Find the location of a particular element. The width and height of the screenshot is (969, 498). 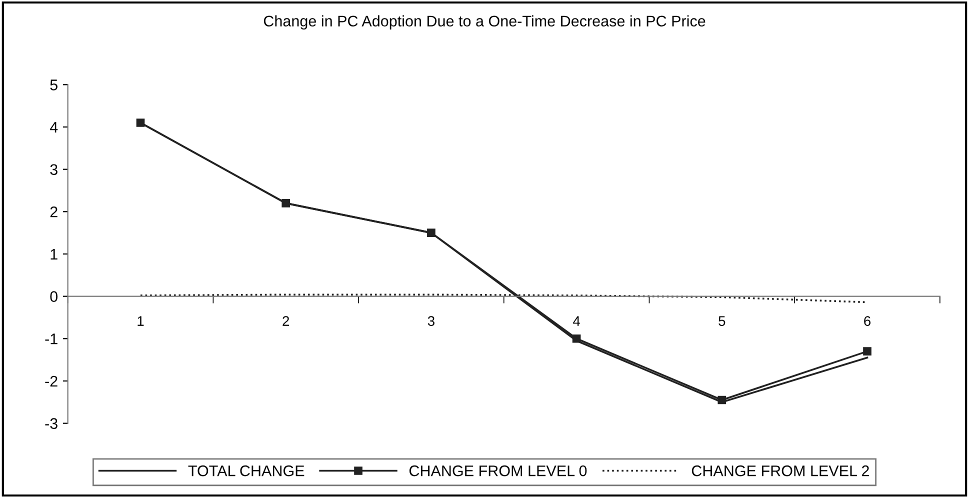

x-tick-label: 2 is located at coordinates (286, 321).